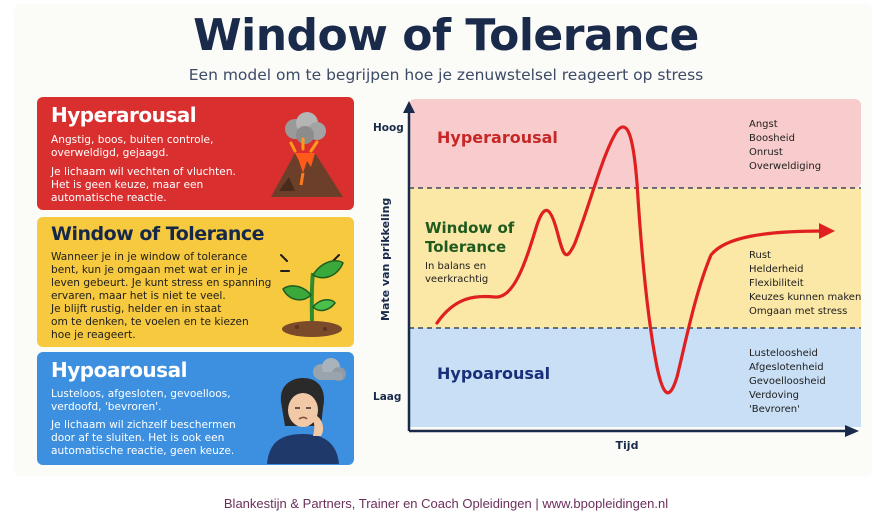 This screenshot has width=892, height=525. I want to click on hypo-item: 'Bevroren', so click(774, 409).